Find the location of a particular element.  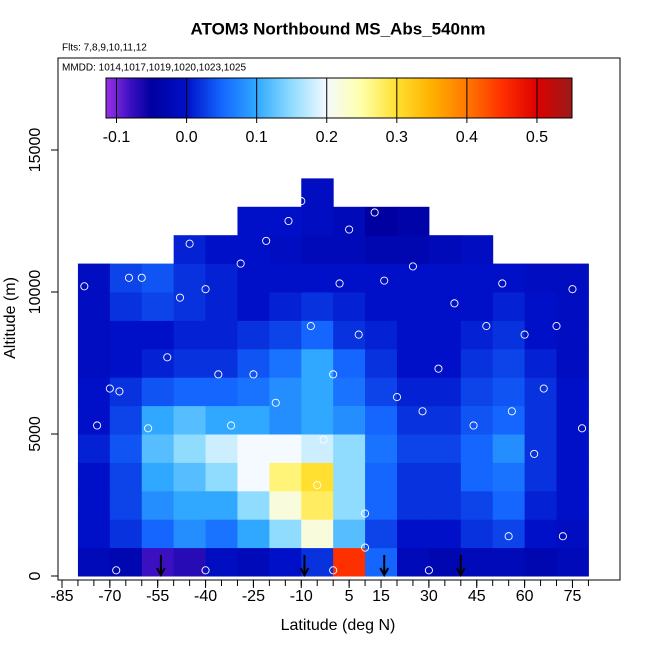

x-tick-label: -55 is located at coordinates (157, 596).